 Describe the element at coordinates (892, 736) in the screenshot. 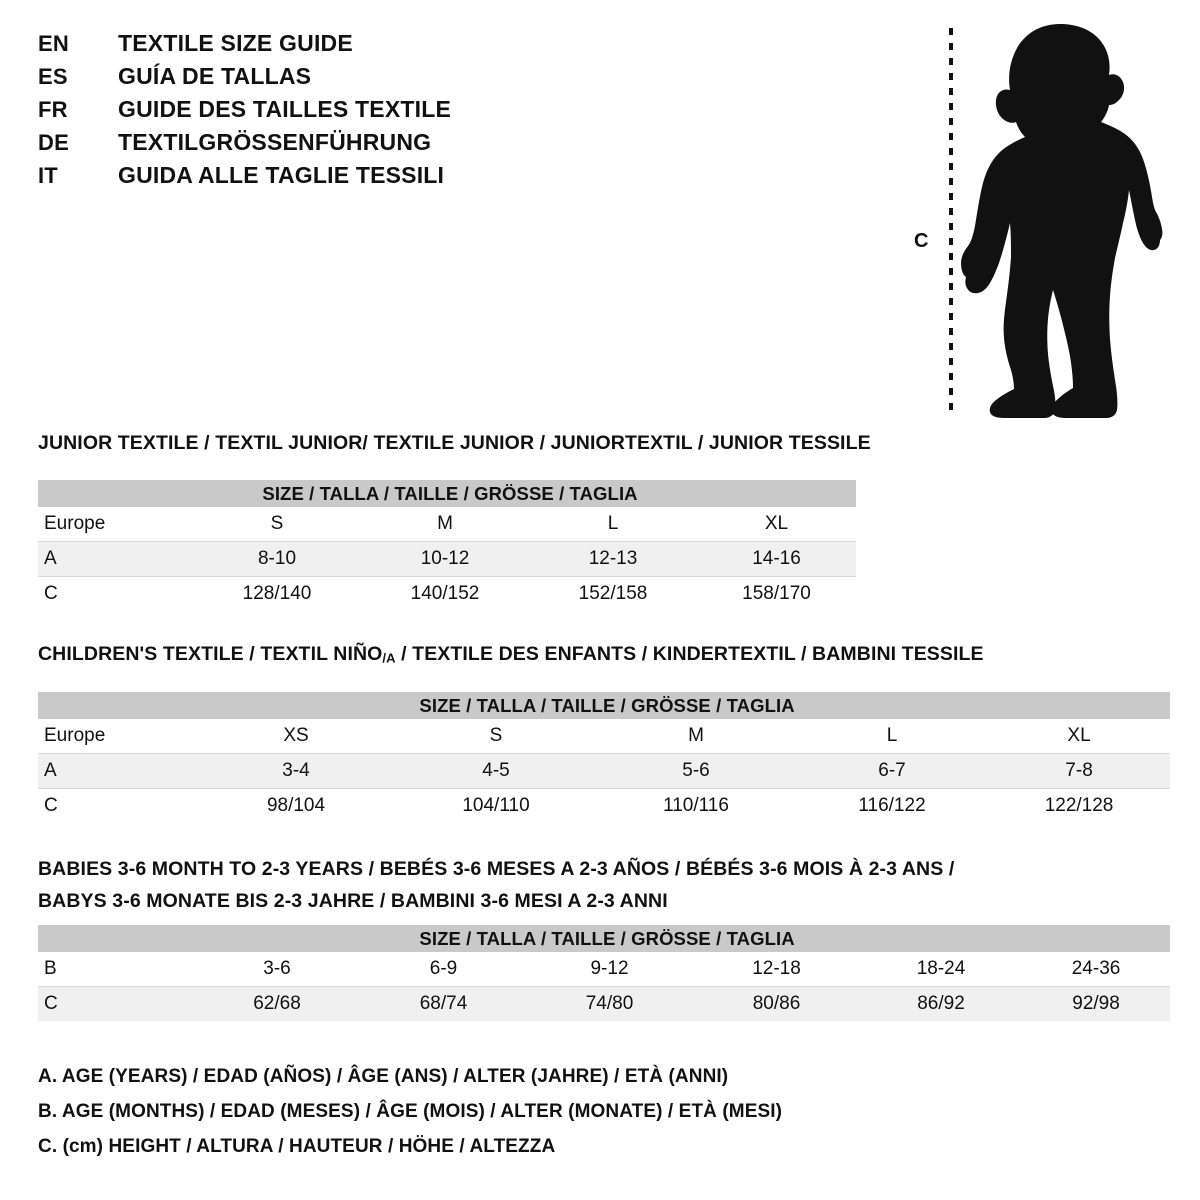

I see `children-size-l: L` at that location.